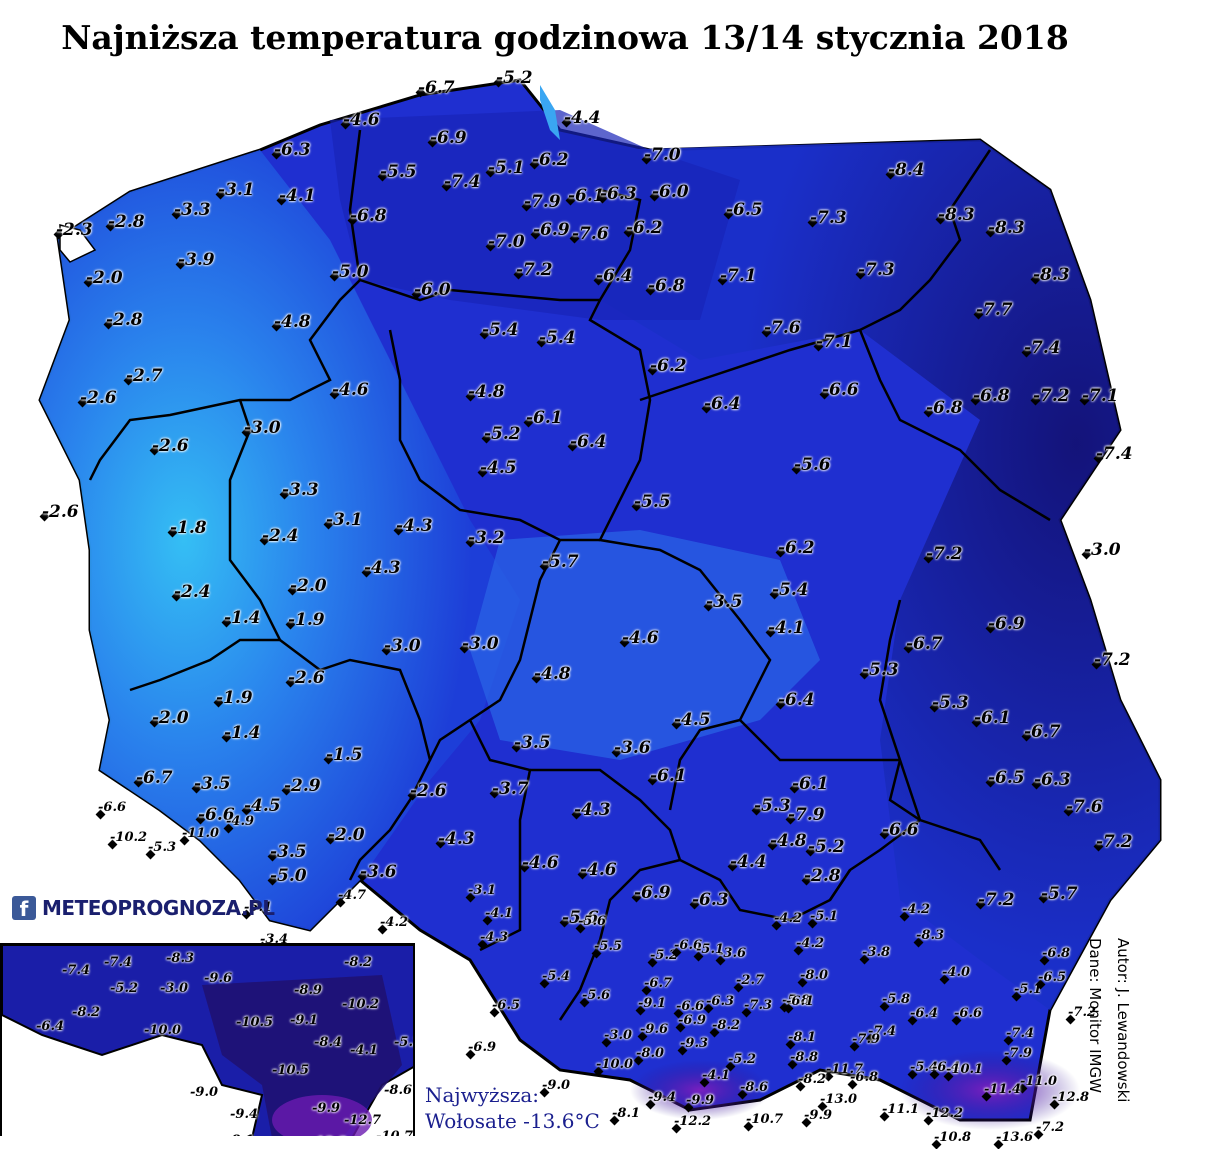  Describe the element at coordinates (588, 442) in the screenshot. I see `station-value: -6.4` at that location.